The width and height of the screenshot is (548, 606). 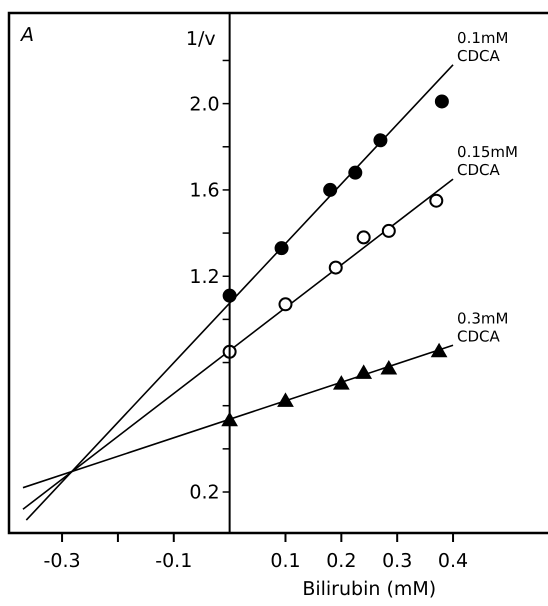 What do you see at coordinates (173, 561) in the screenshot?
I see `x-tick-label: -0.1` at bounding box center [173, 561].